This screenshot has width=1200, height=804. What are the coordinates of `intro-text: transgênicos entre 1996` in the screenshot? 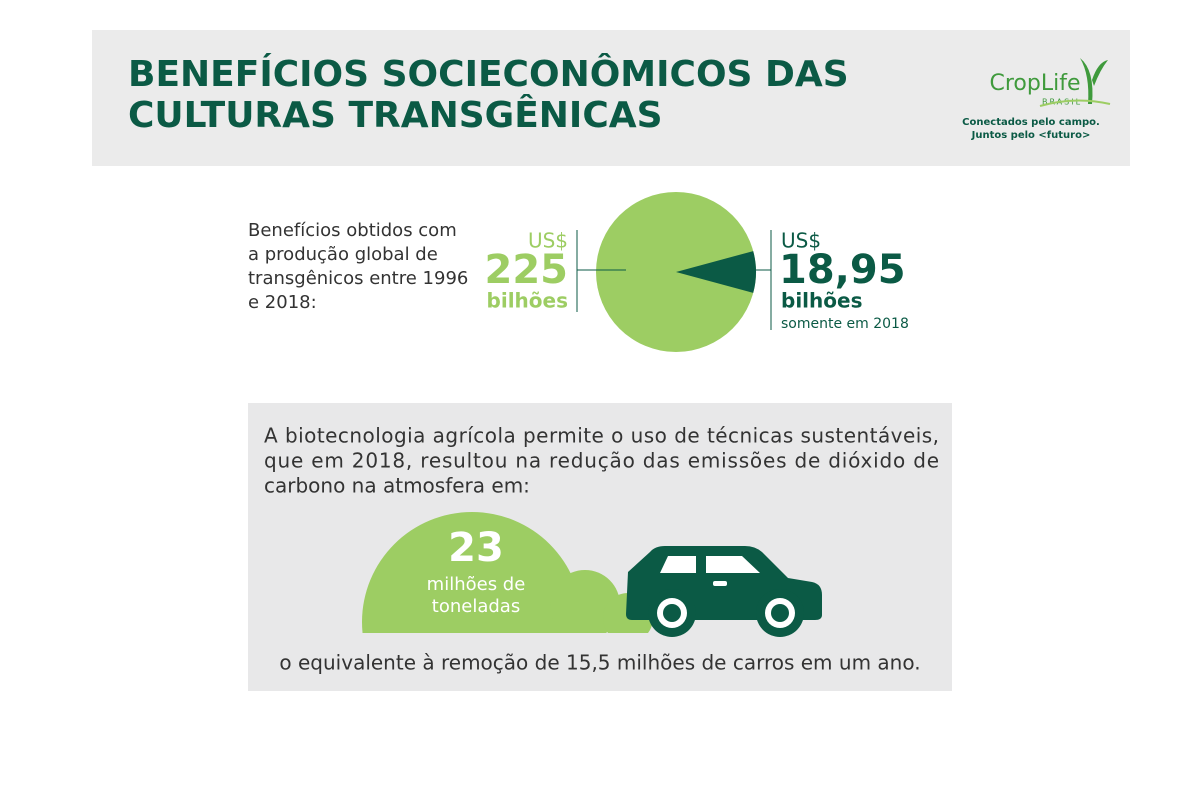 It's located at (358, 278).